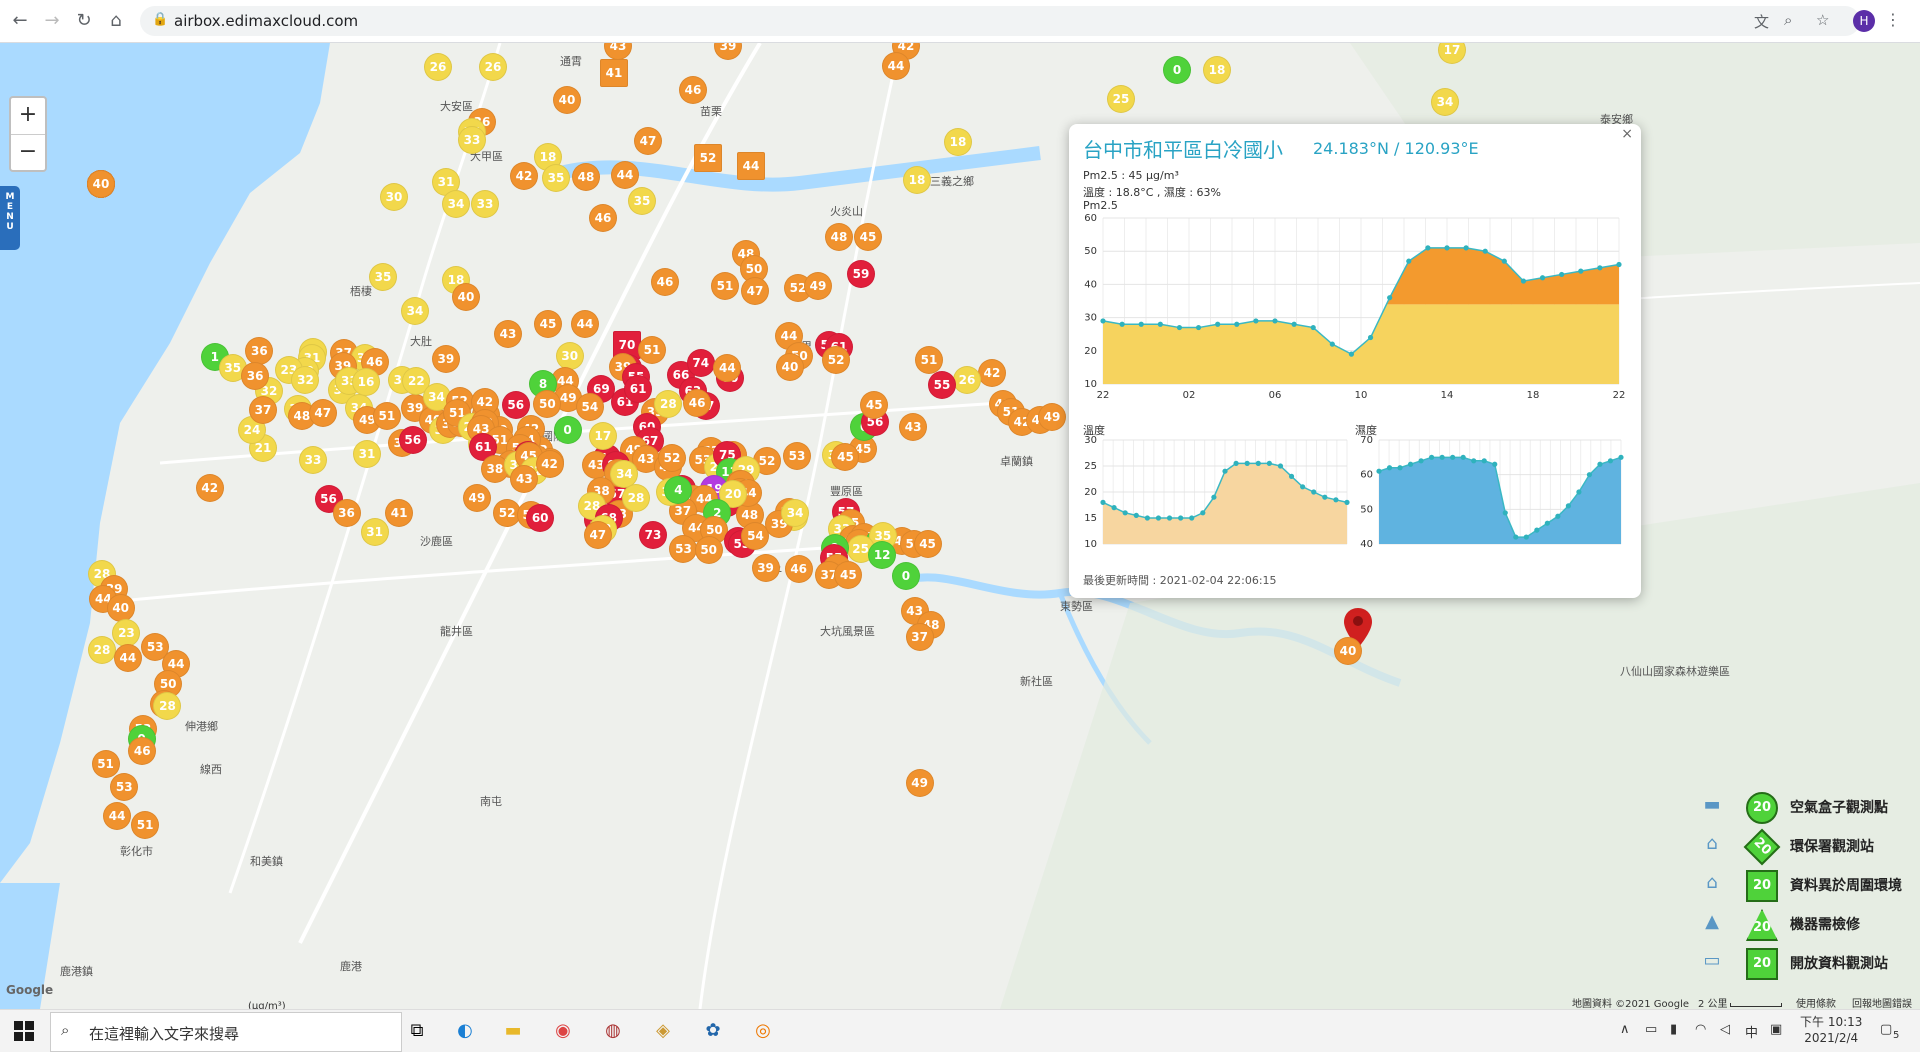 The height and width of the screenshot is (1052, 1920). I want to click on app-icon-2: ◈, so click(663, 1030).